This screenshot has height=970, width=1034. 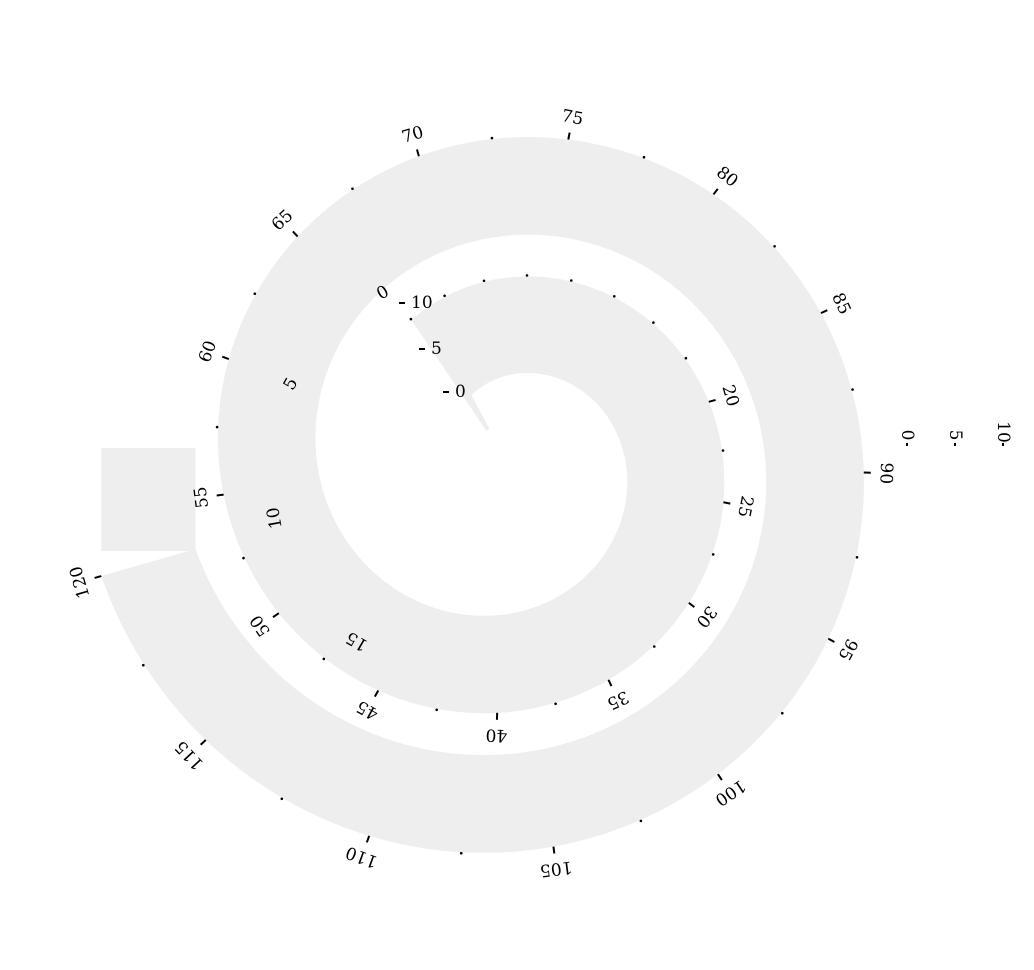 I want to click on tick-label-70: 70, so click(x=413, y=135).